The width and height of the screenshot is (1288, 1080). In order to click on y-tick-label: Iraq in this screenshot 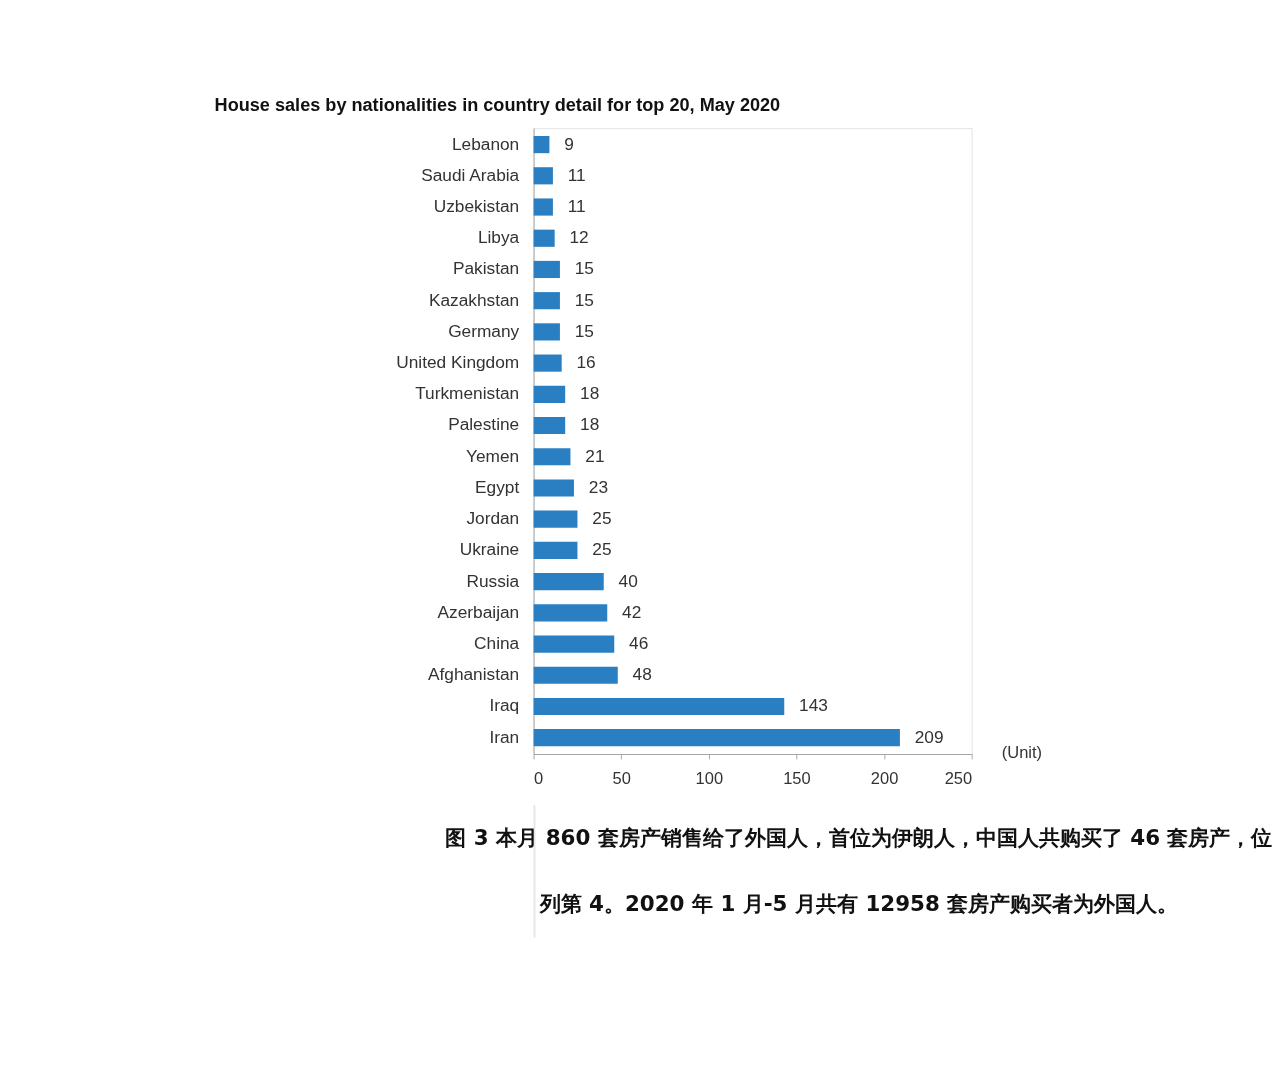, I will do `click(504, 705)`.